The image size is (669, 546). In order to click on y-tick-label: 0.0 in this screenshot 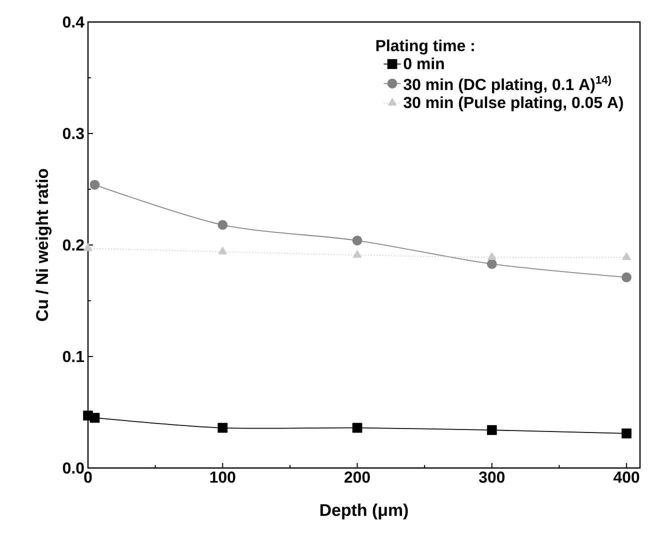, I will do `click(73, 468)`.